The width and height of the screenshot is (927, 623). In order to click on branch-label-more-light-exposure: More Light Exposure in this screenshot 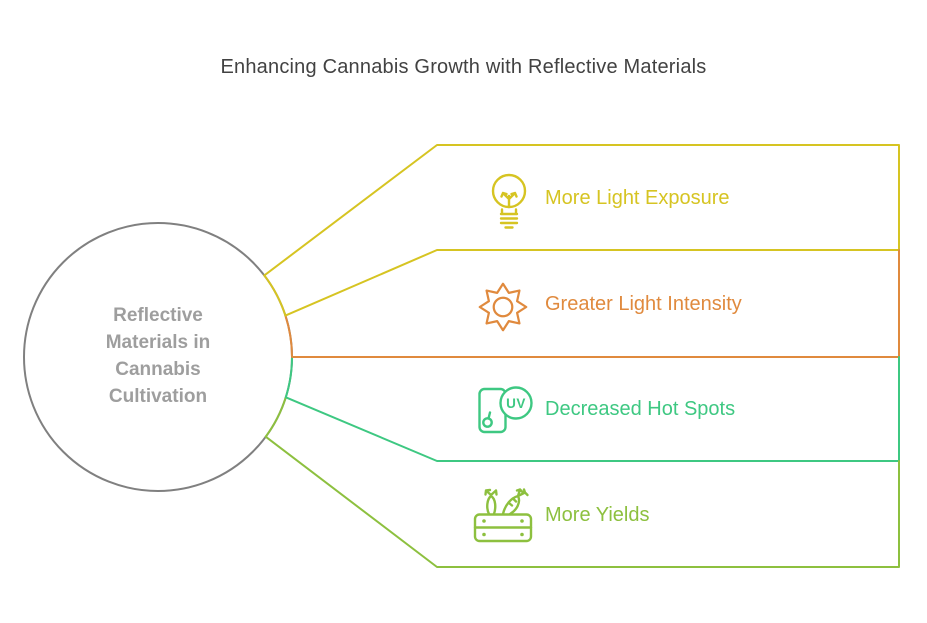, I will do `click(637, 198)`.